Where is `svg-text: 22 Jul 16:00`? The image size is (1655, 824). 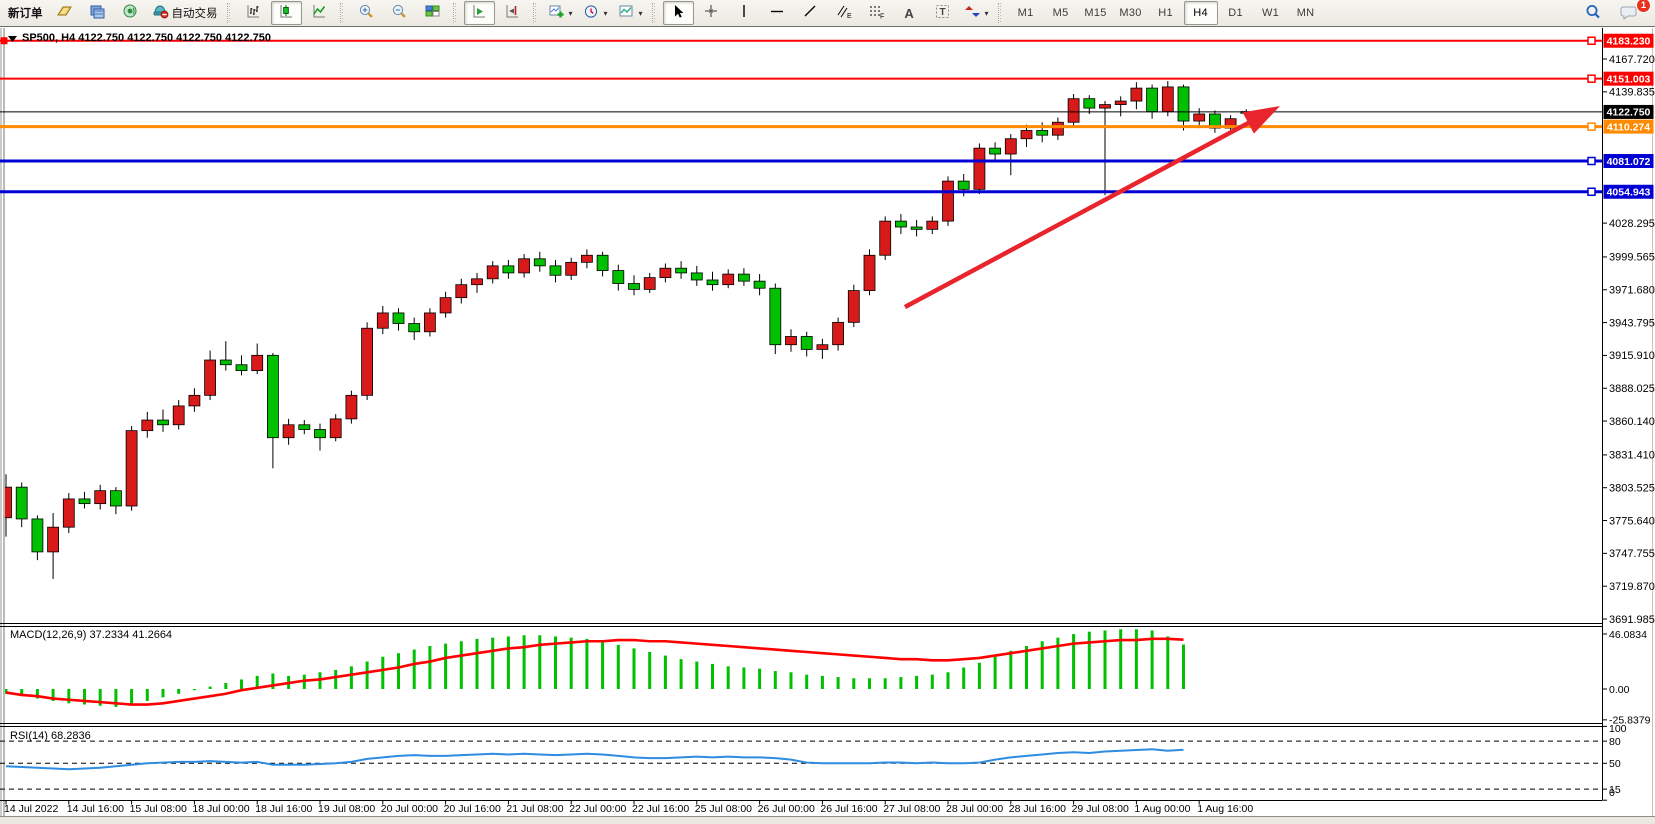
svg-text: 22 Jul 16:00 is located at coordinates (660, 809).